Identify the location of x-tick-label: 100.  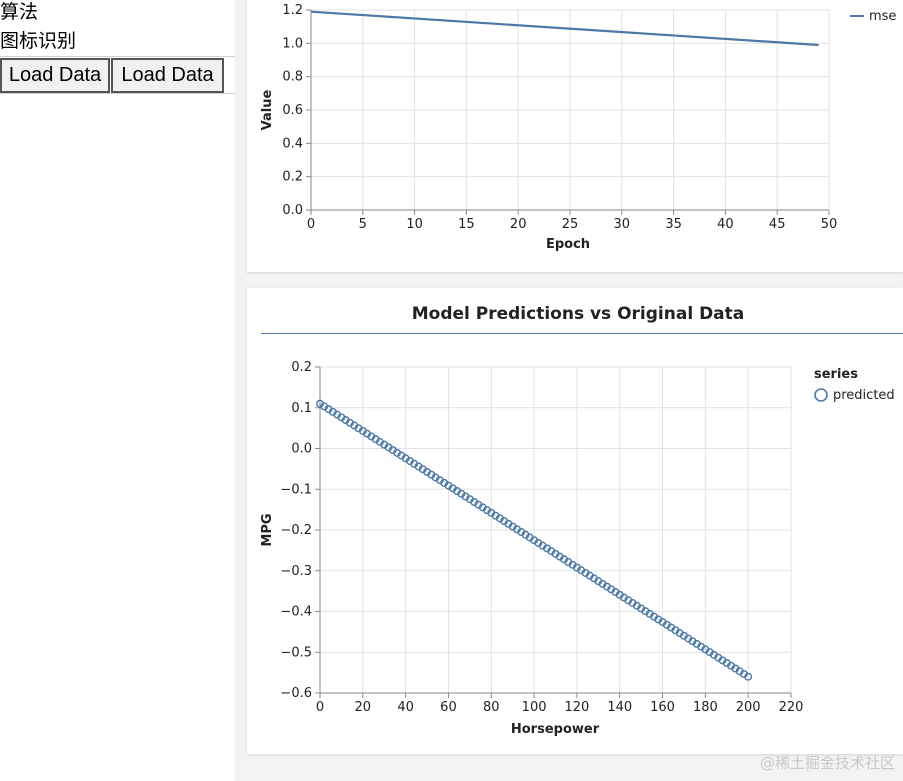
(534, 707).